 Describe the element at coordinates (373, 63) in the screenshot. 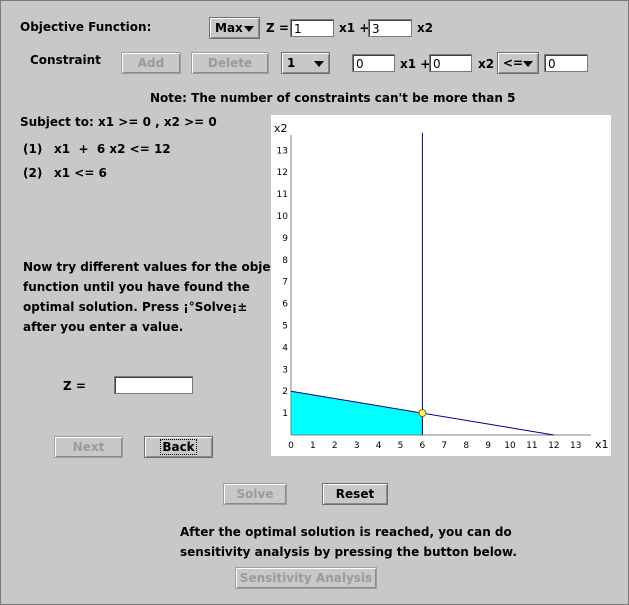

I see `constraint-coef1-input: 0` at that location.